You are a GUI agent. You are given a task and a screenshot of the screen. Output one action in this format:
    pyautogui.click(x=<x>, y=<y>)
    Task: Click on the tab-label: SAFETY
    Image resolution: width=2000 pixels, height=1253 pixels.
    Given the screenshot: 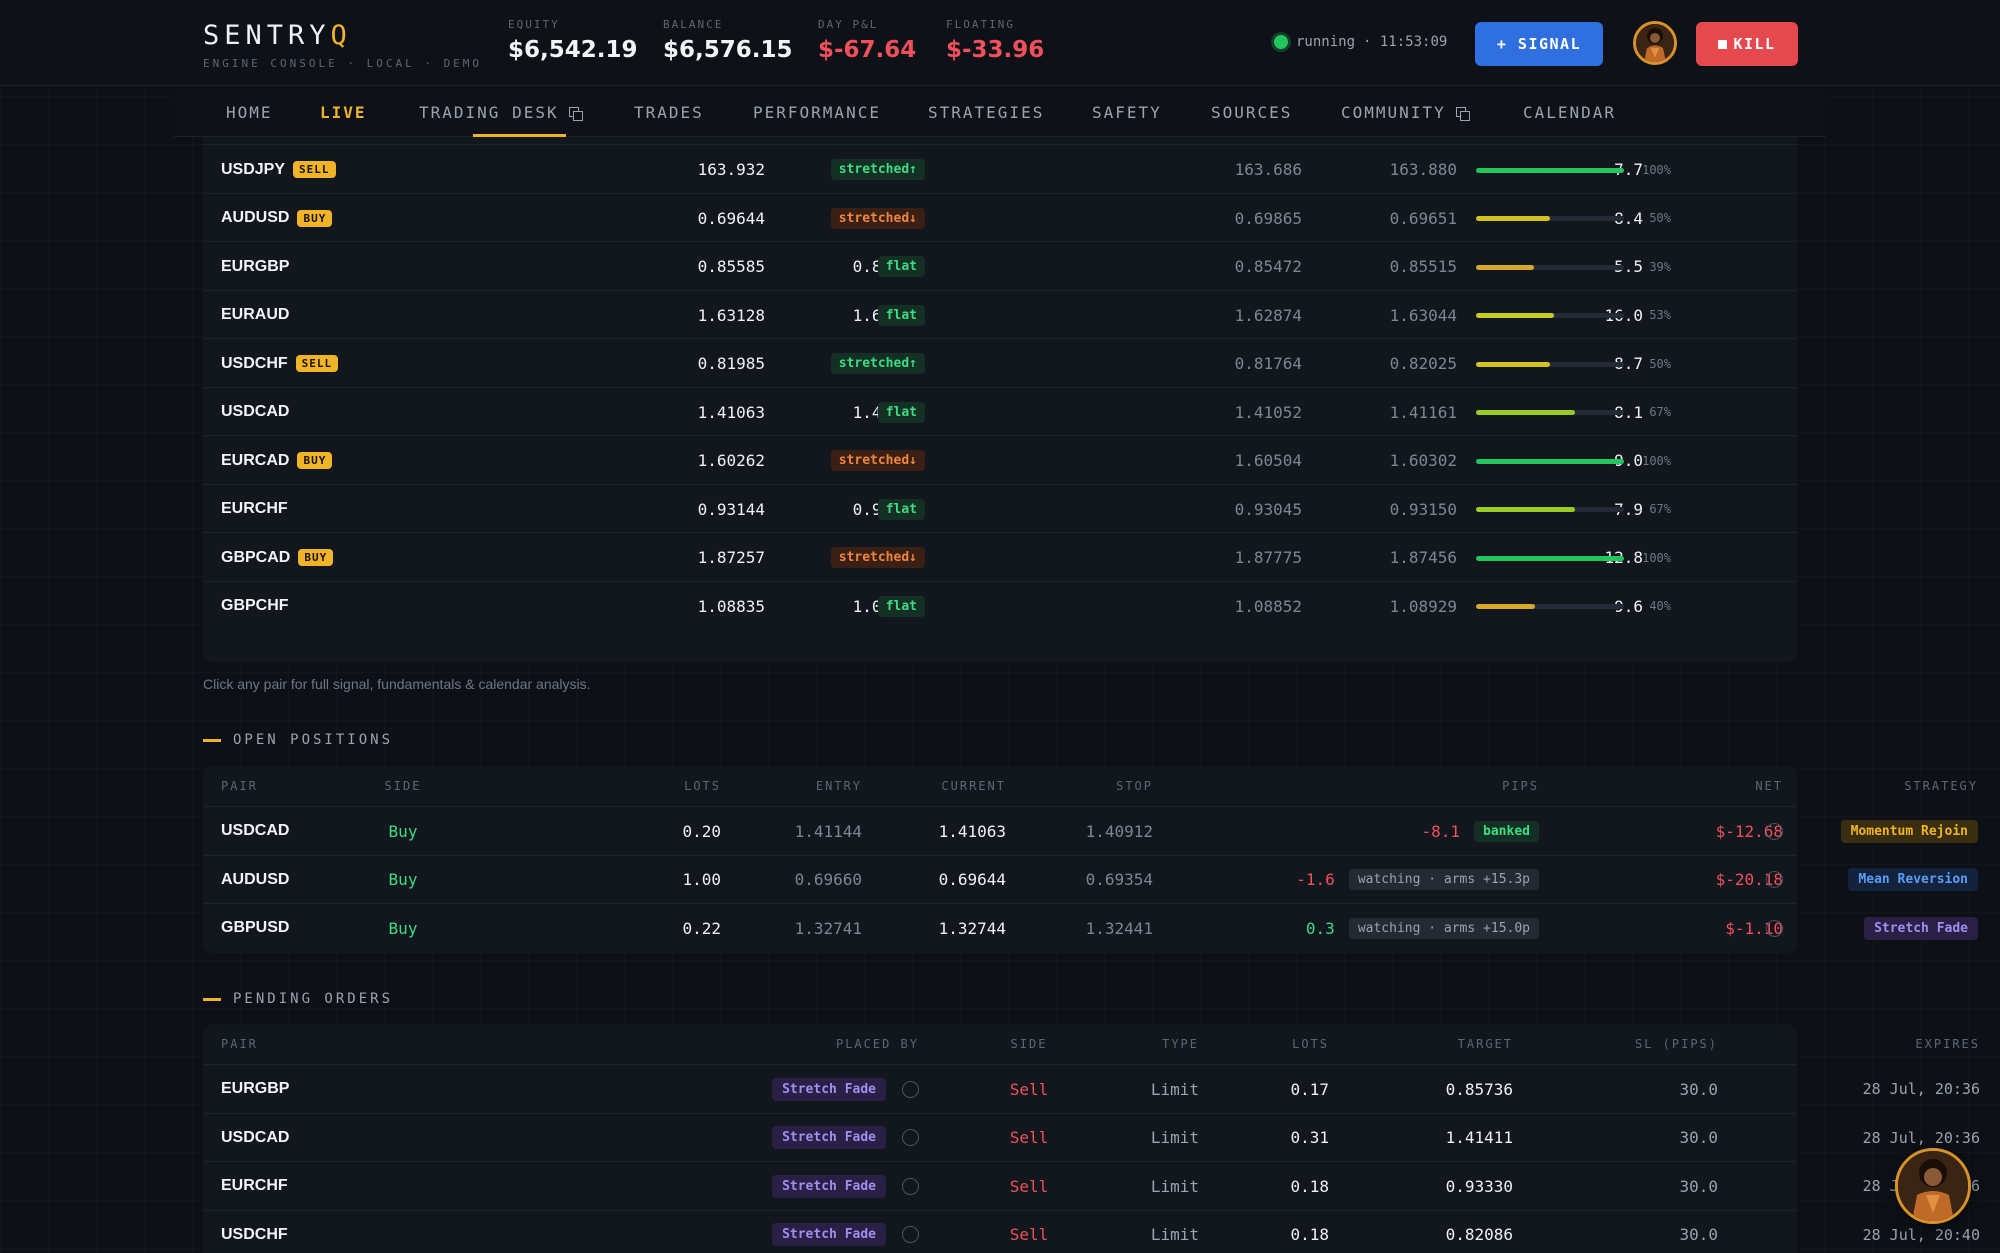 What is the action you would take?
    pyautogui.click(x=1127, y=112)
    